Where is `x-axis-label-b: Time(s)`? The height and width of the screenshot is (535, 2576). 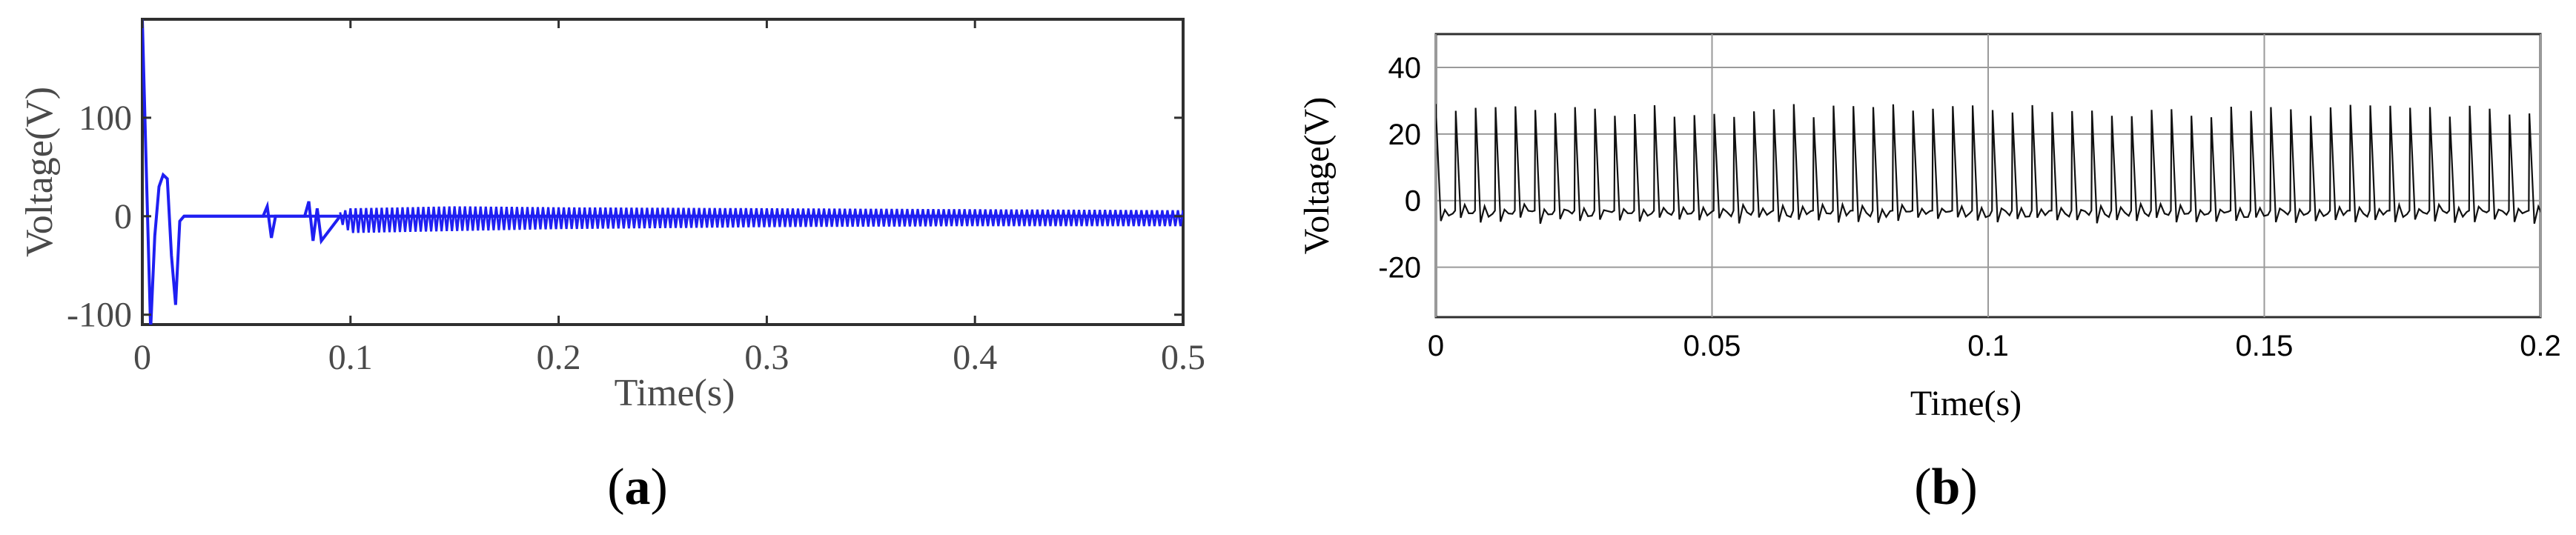 x-axis-label-b: Time(s) is located at coordinates (1966, 403).